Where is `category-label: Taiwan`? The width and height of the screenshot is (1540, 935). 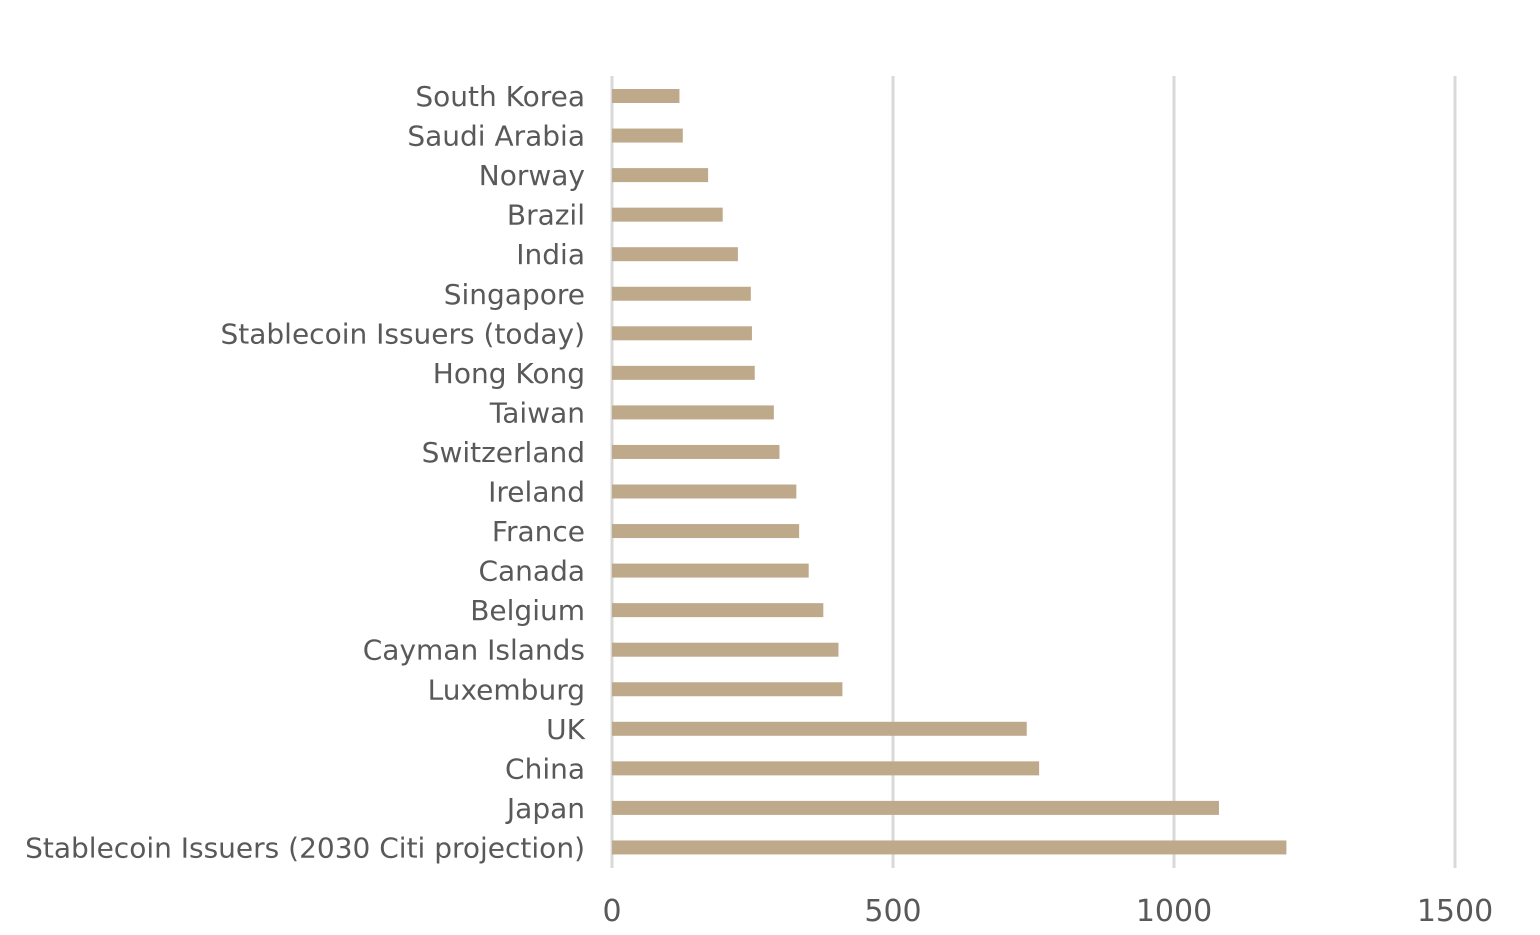 category-label: Taiwan is located at coordinates (537, 412).